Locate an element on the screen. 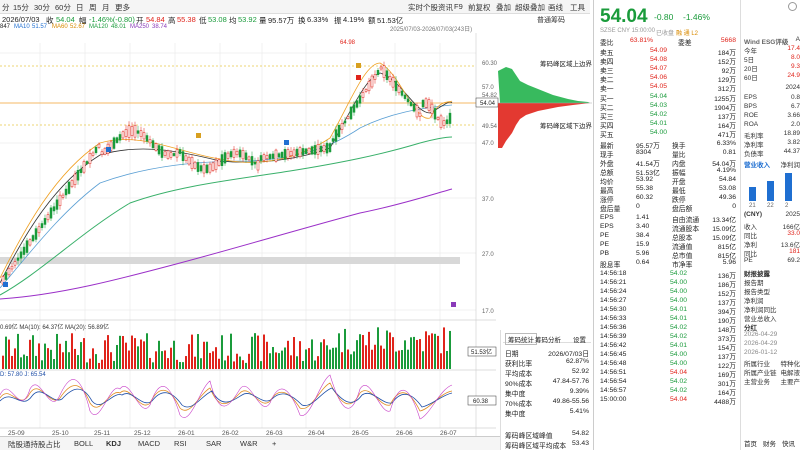  side-value: 181 is located at coordinates (794, 251).